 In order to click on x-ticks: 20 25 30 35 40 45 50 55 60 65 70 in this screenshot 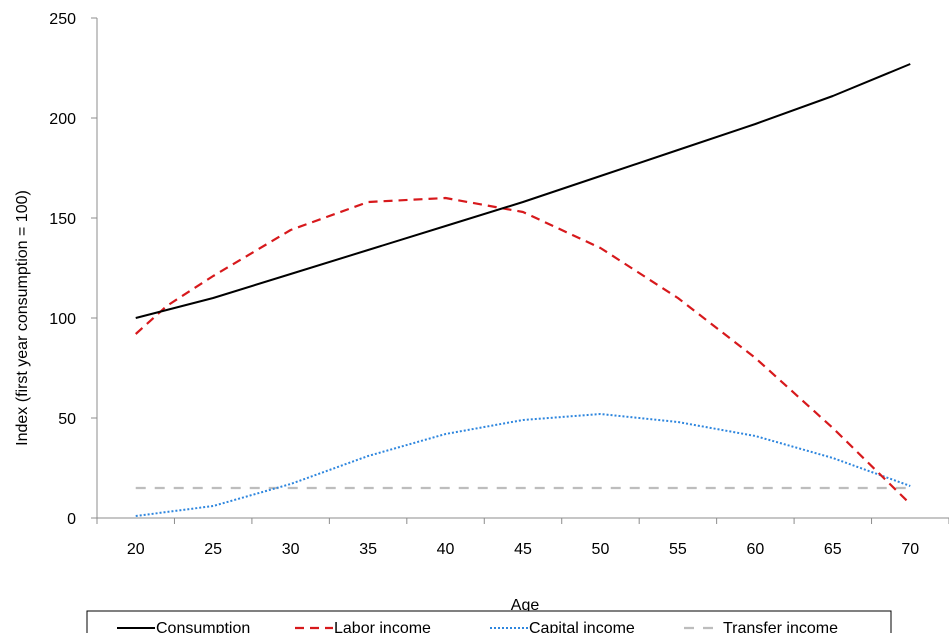, I will do `click(522, 538)`.